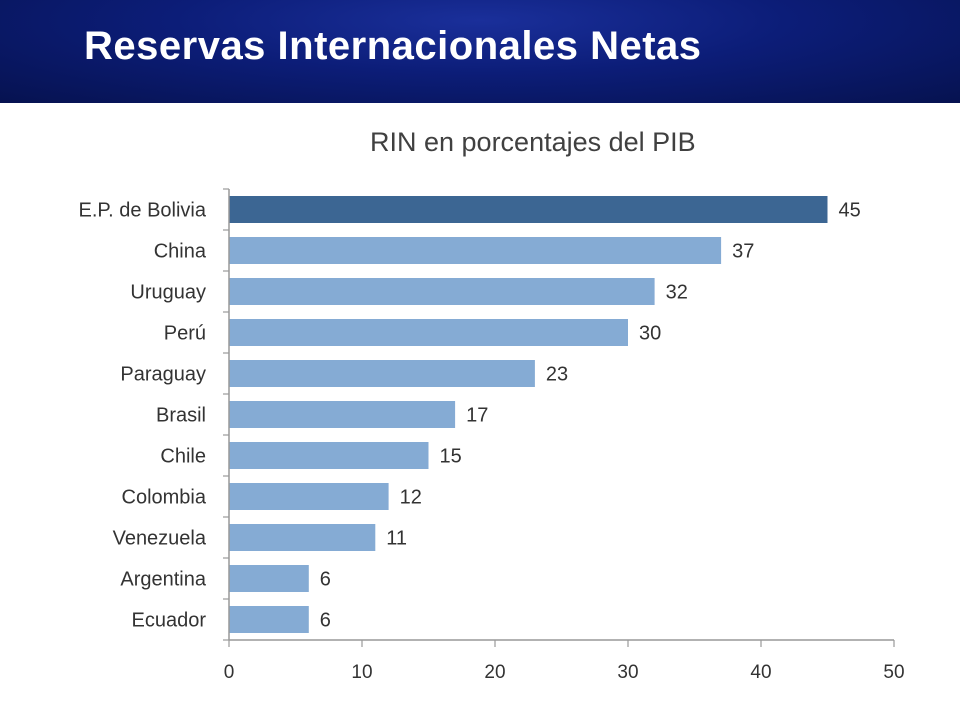  What do you see at coordinates (850, 211) in the screenshot?
I see `value-label: 45` at bounding box center [850, 211].